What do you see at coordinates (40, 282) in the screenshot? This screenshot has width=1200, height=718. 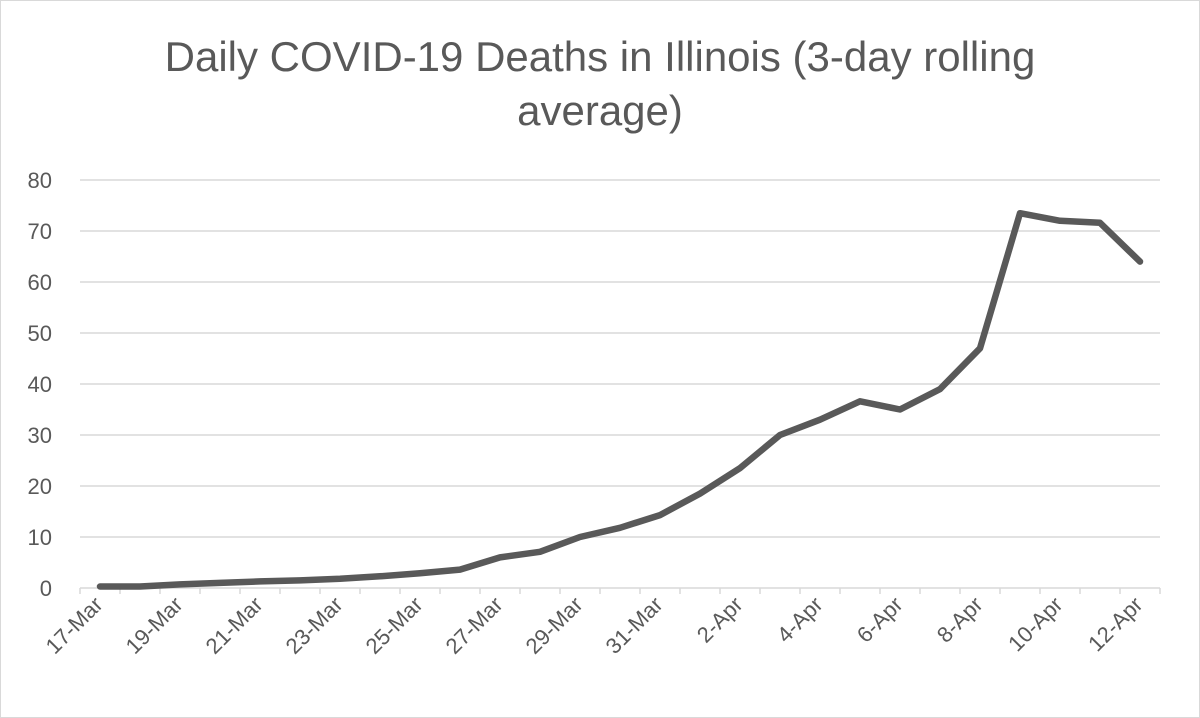 I see `y-tick-label: 60` at bounding box center [40, 282].